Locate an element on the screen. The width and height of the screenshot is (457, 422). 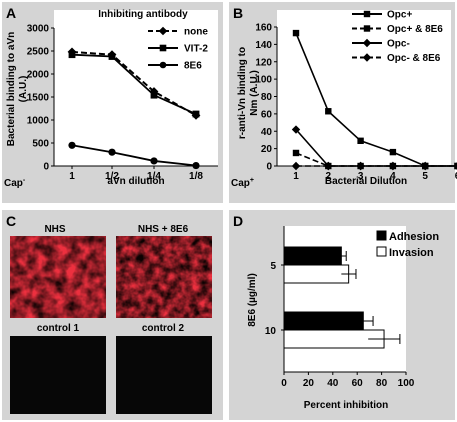
panel-d-legend-label: Adhesion is located at coordinates (414, 237).